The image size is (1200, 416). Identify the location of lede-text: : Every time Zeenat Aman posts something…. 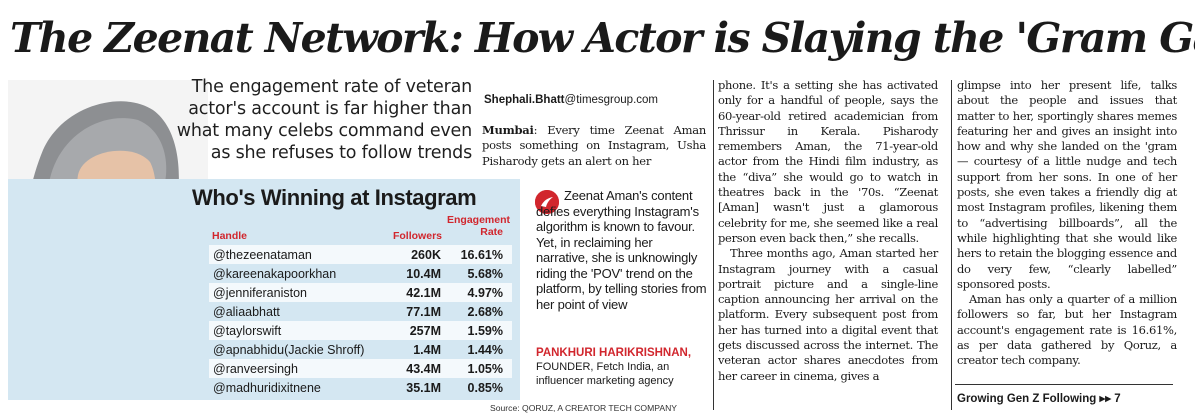
(594, 145).